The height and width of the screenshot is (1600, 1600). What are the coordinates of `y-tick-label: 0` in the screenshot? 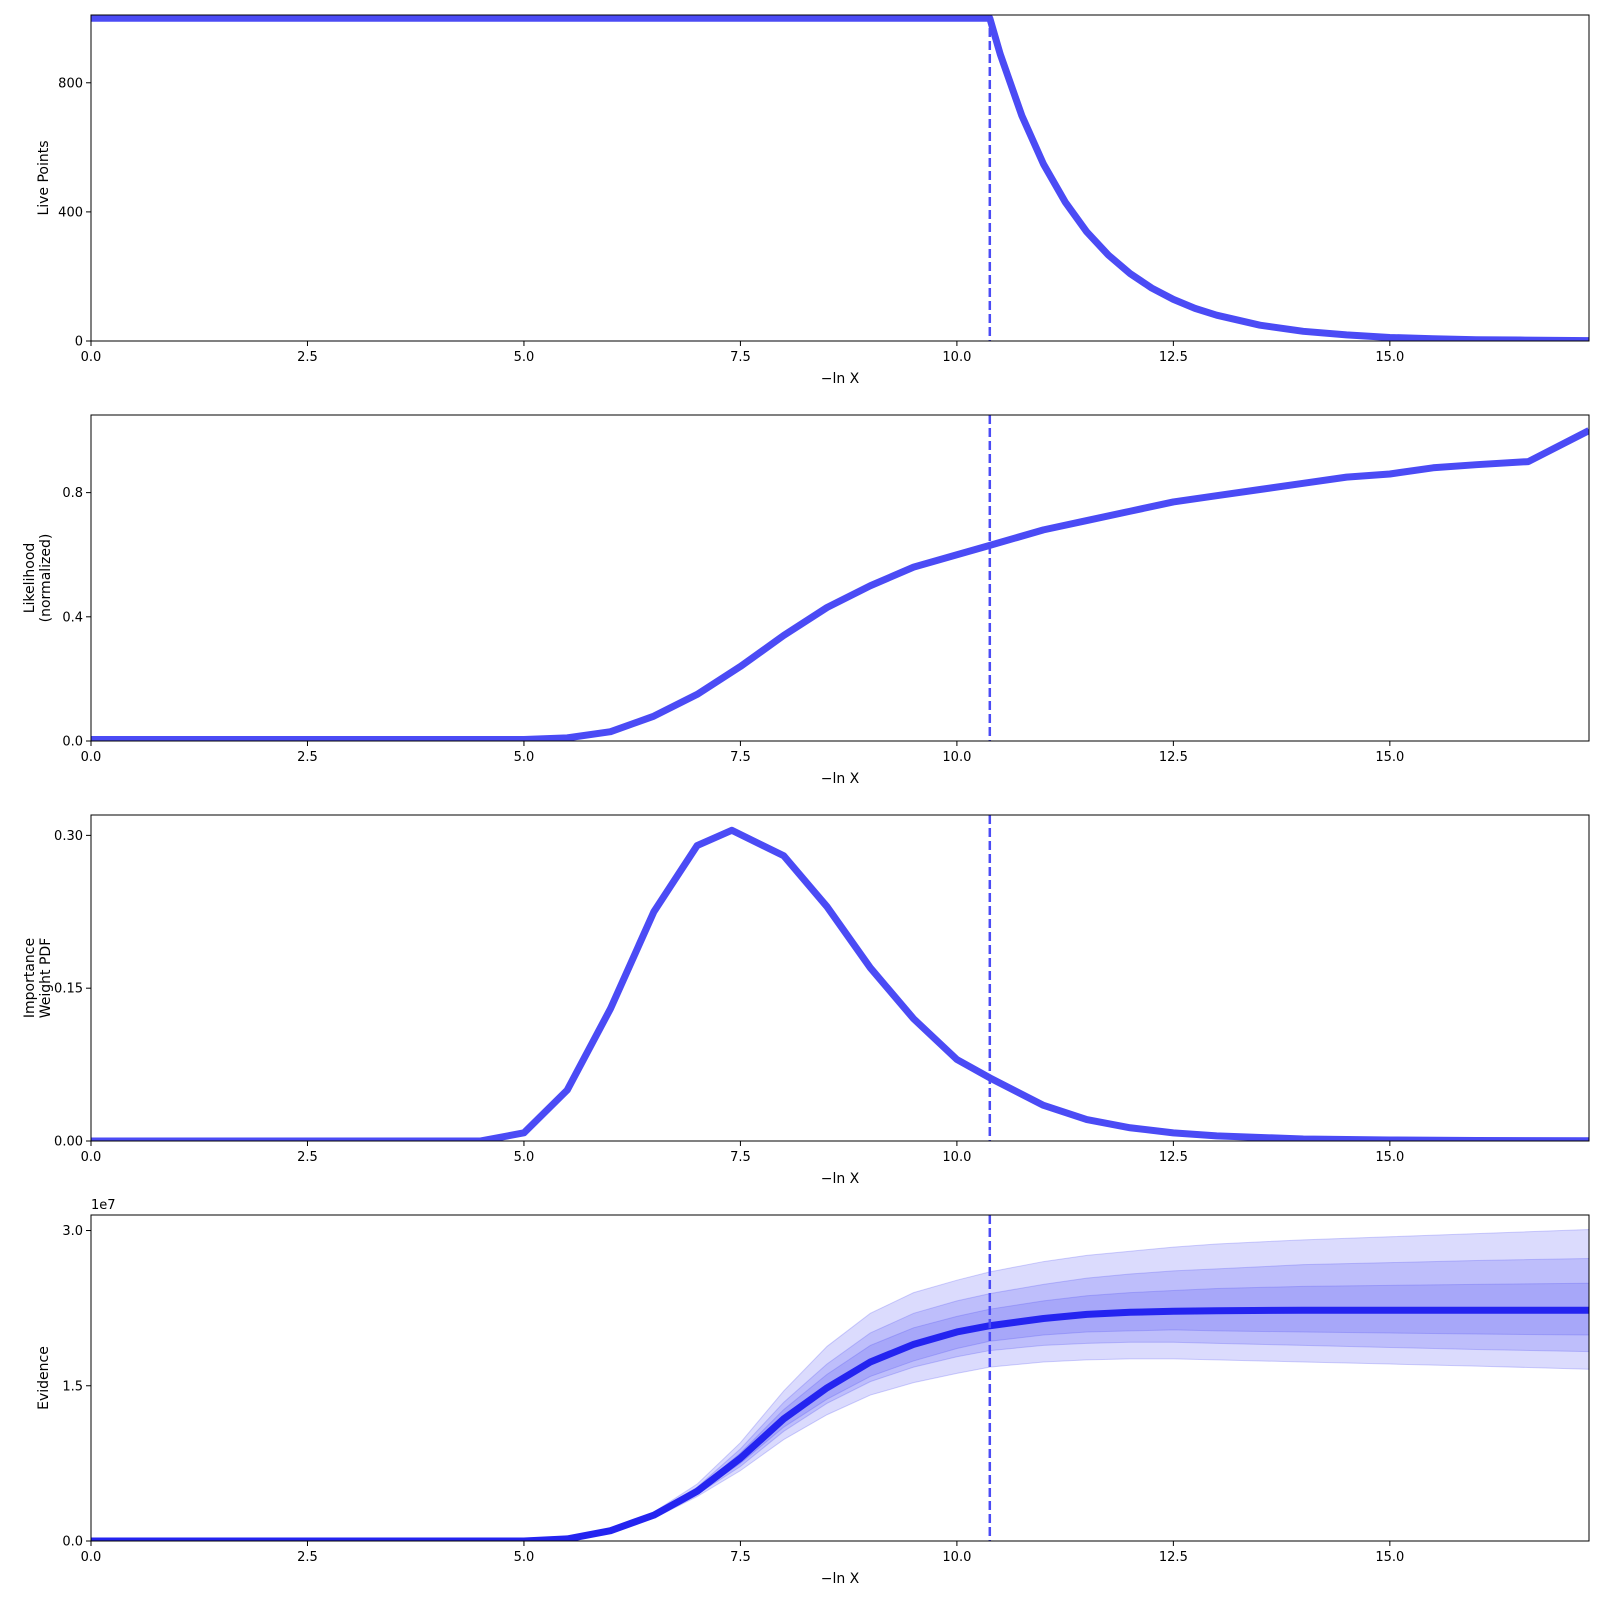 It's located at (79, 342).